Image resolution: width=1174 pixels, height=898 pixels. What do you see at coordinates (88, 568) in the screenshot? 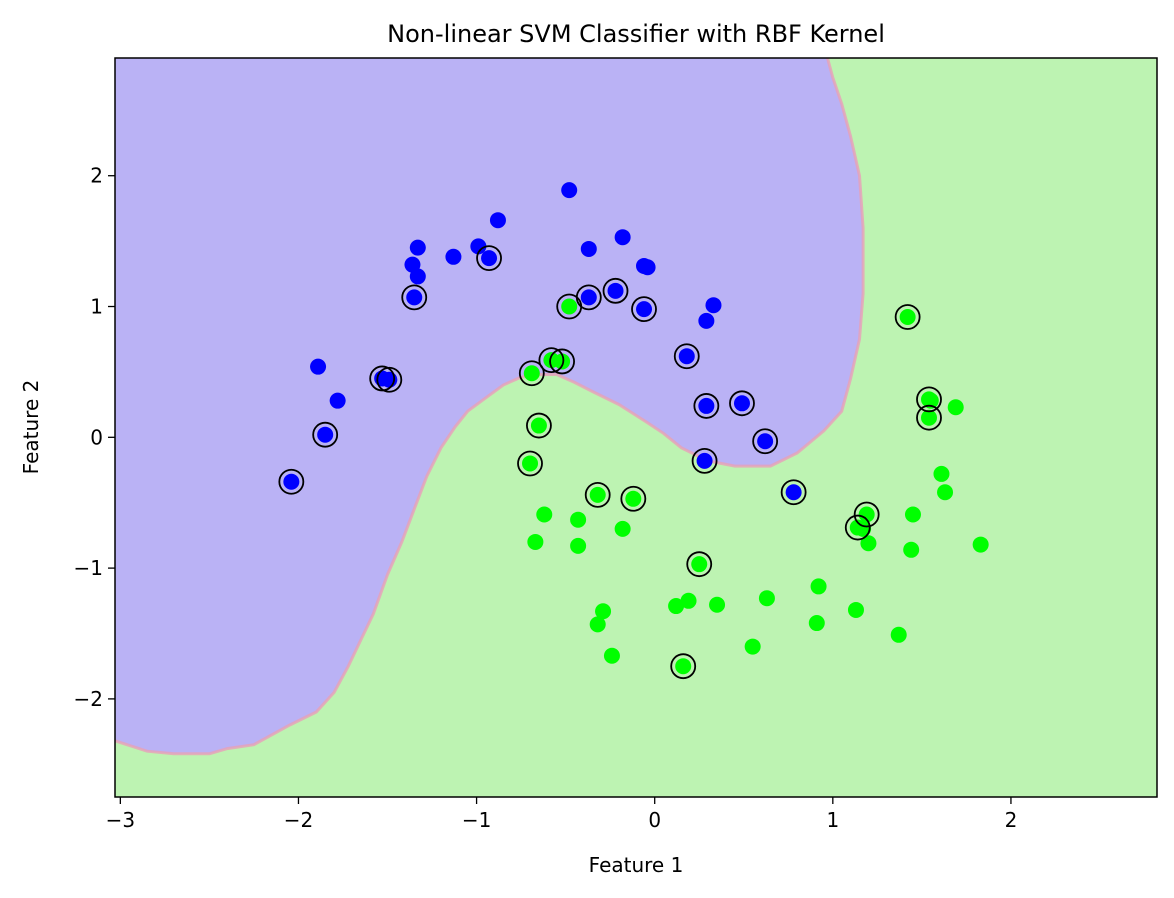
I see `y-tick-label: −1` at bounding box center [88, 568].